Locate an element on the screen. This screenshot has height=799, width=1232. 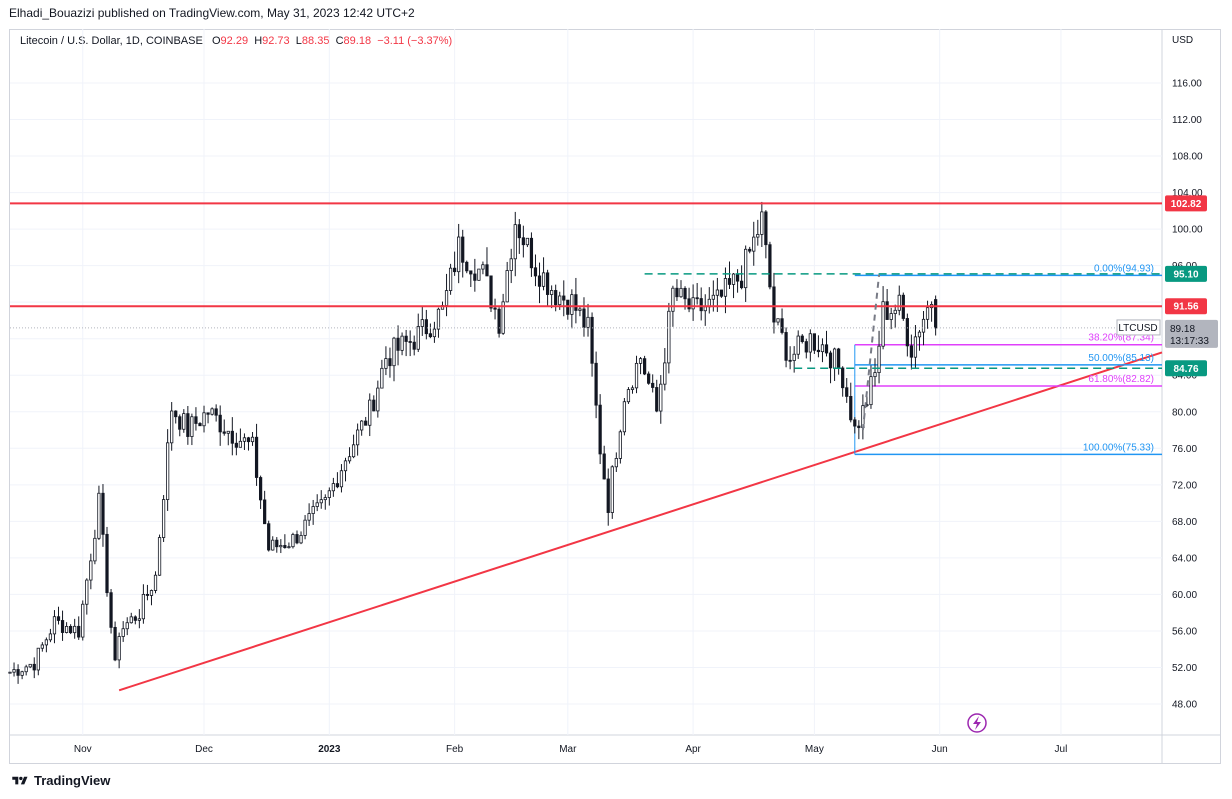
time-tick-label: Nov is located at coordinates (83, 749).